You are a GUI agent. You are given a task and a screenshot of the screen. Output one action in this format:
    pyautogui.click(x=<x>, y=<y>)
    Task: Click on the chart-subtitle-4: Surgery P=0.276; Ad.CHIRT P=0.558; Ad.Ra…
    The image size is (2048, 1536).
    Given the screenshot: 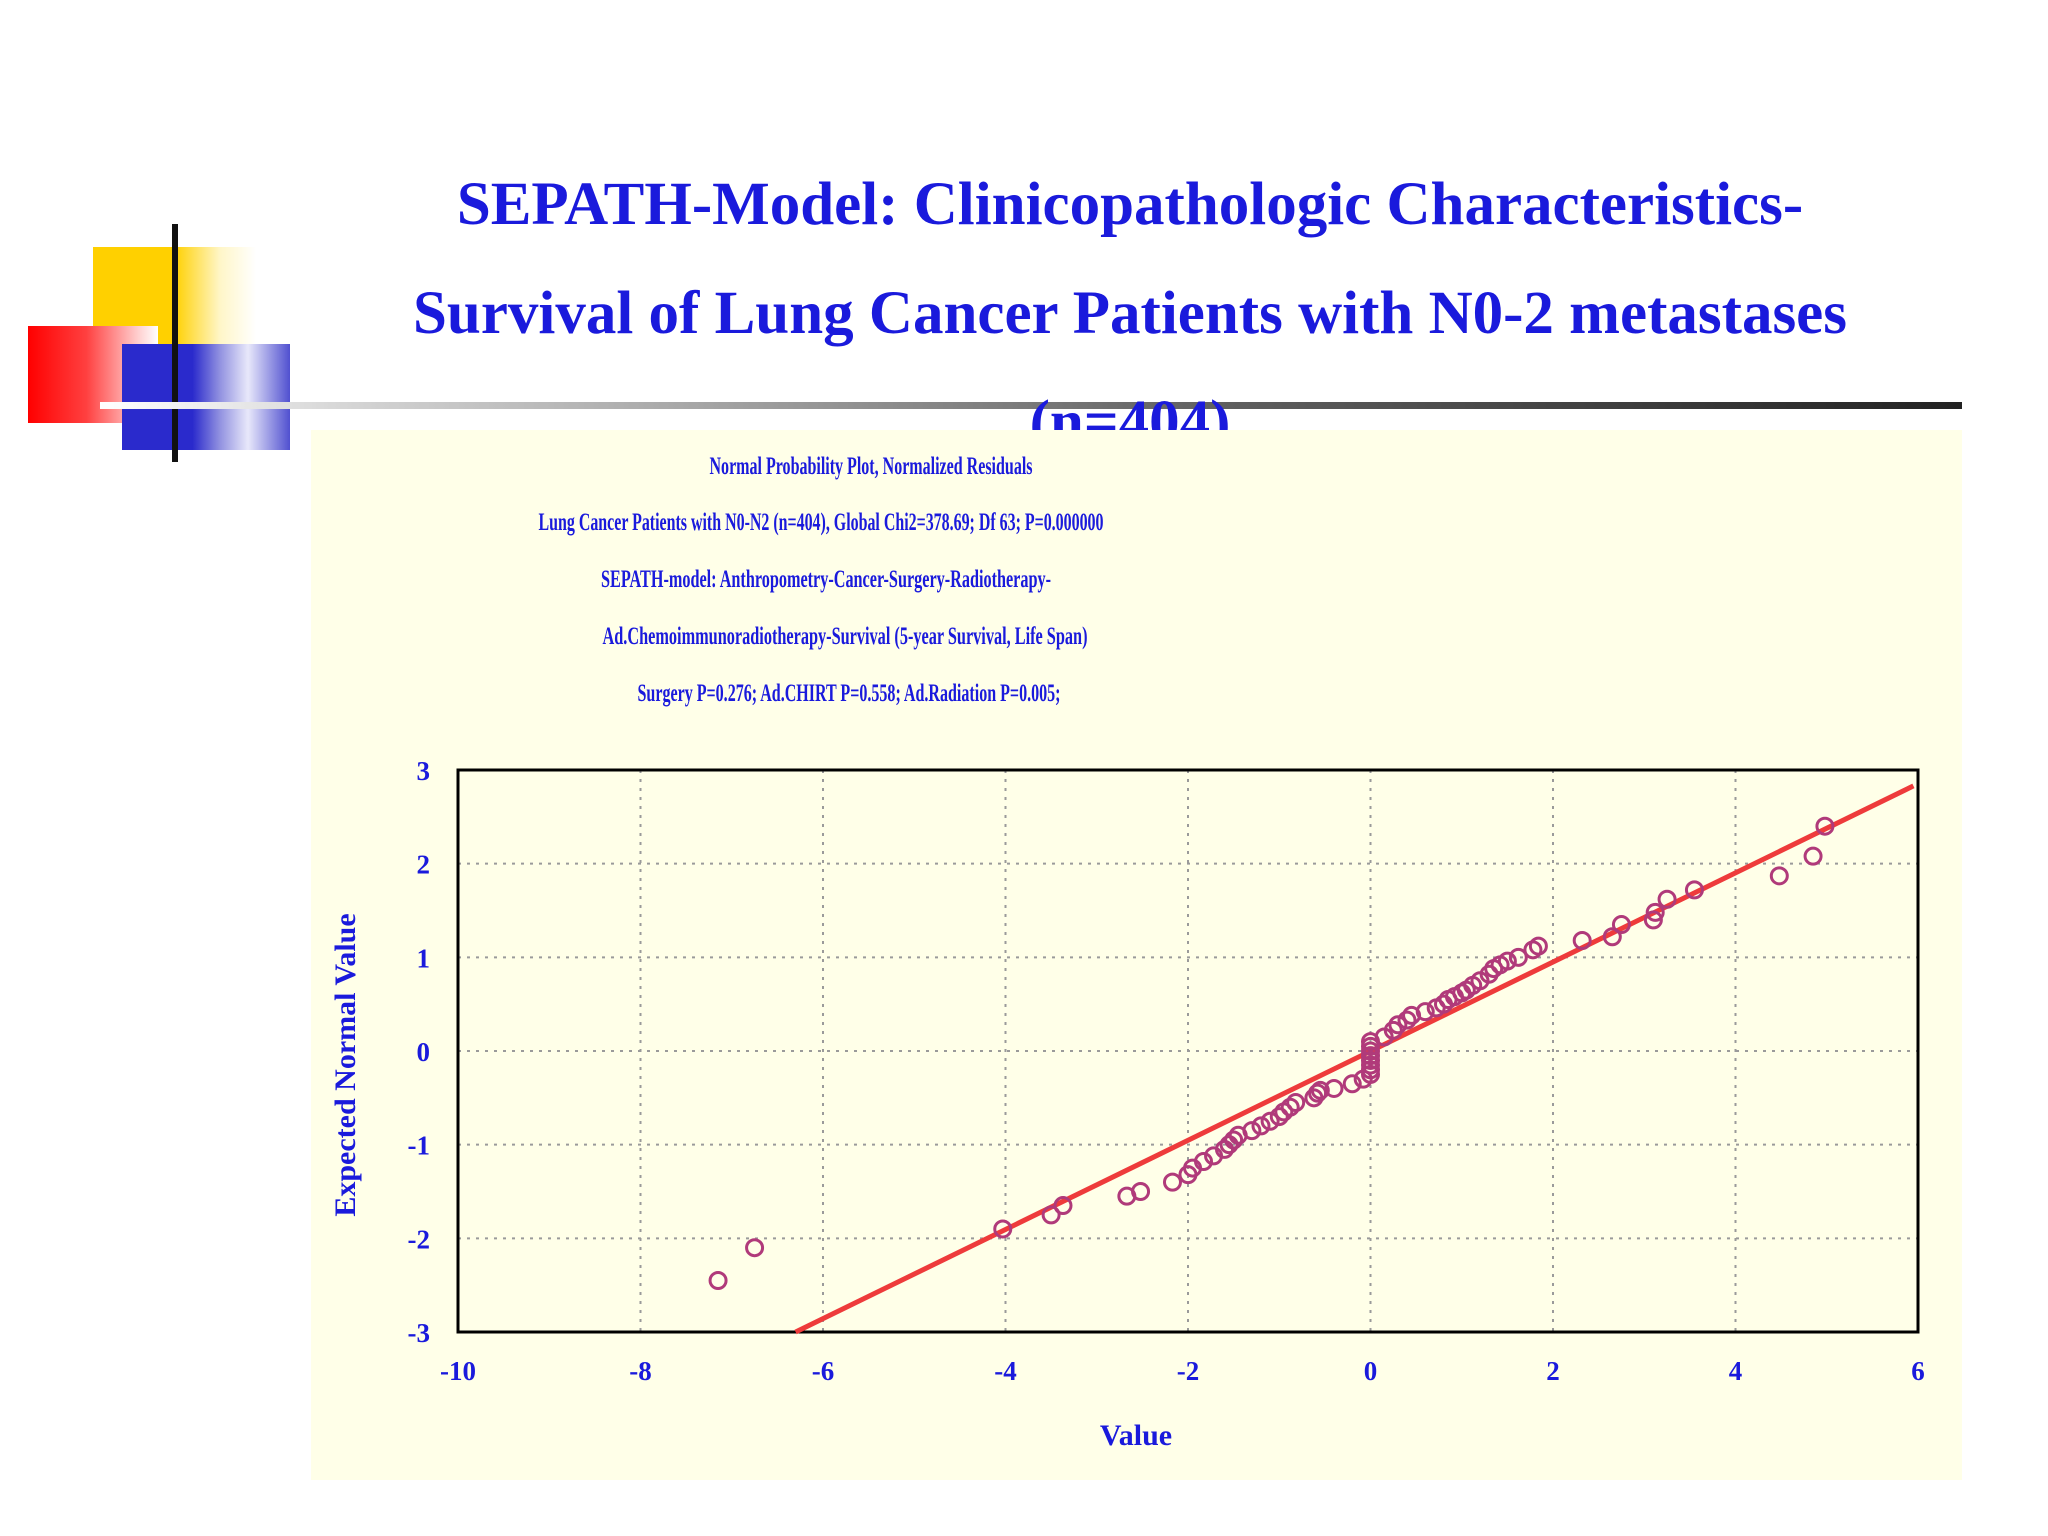 What is the action you would take?
    pyautogui.click(x=849, y=693)
    